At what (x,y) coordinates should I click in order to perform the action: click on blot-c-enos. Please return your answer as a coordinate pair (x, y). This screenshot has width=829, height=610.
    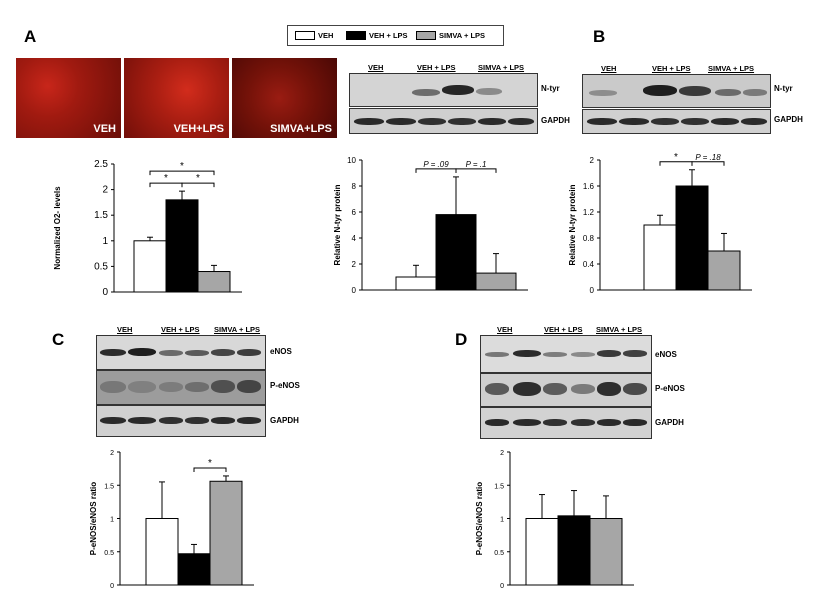
    Looking at the image, I should click on (181, 352).